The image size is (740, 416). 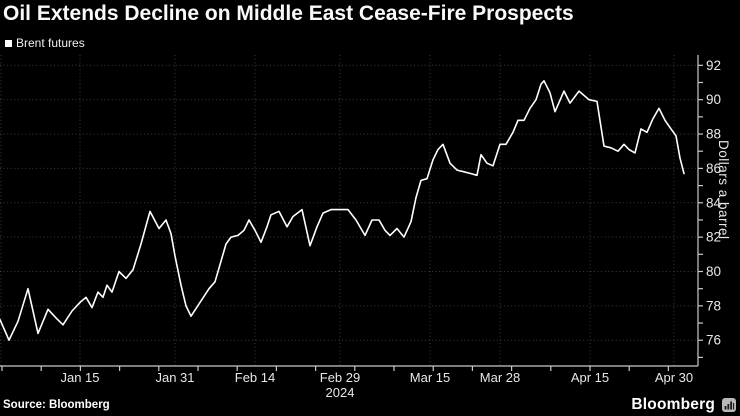 I want to click on svg-text: Apr 30, so click(x=674, y=377).